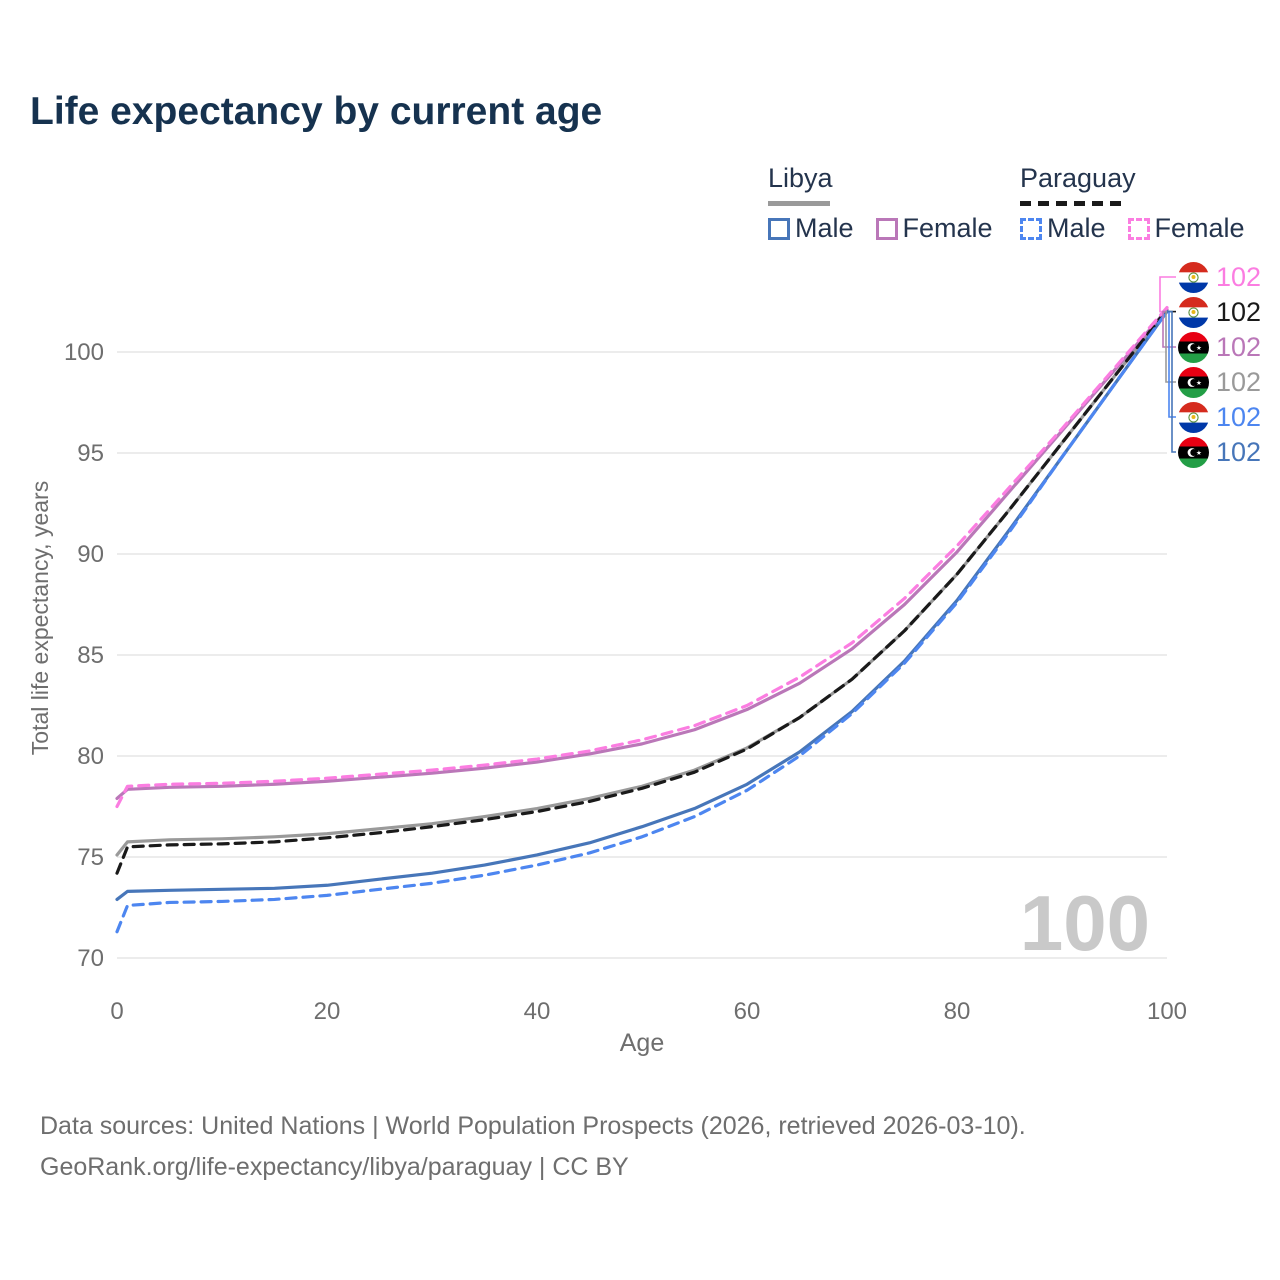  What do you see at coordinates (40, 618) in the screenshot?
I see `y-axis-title: Total life expectancy, years` at bounding box center [40, 618].